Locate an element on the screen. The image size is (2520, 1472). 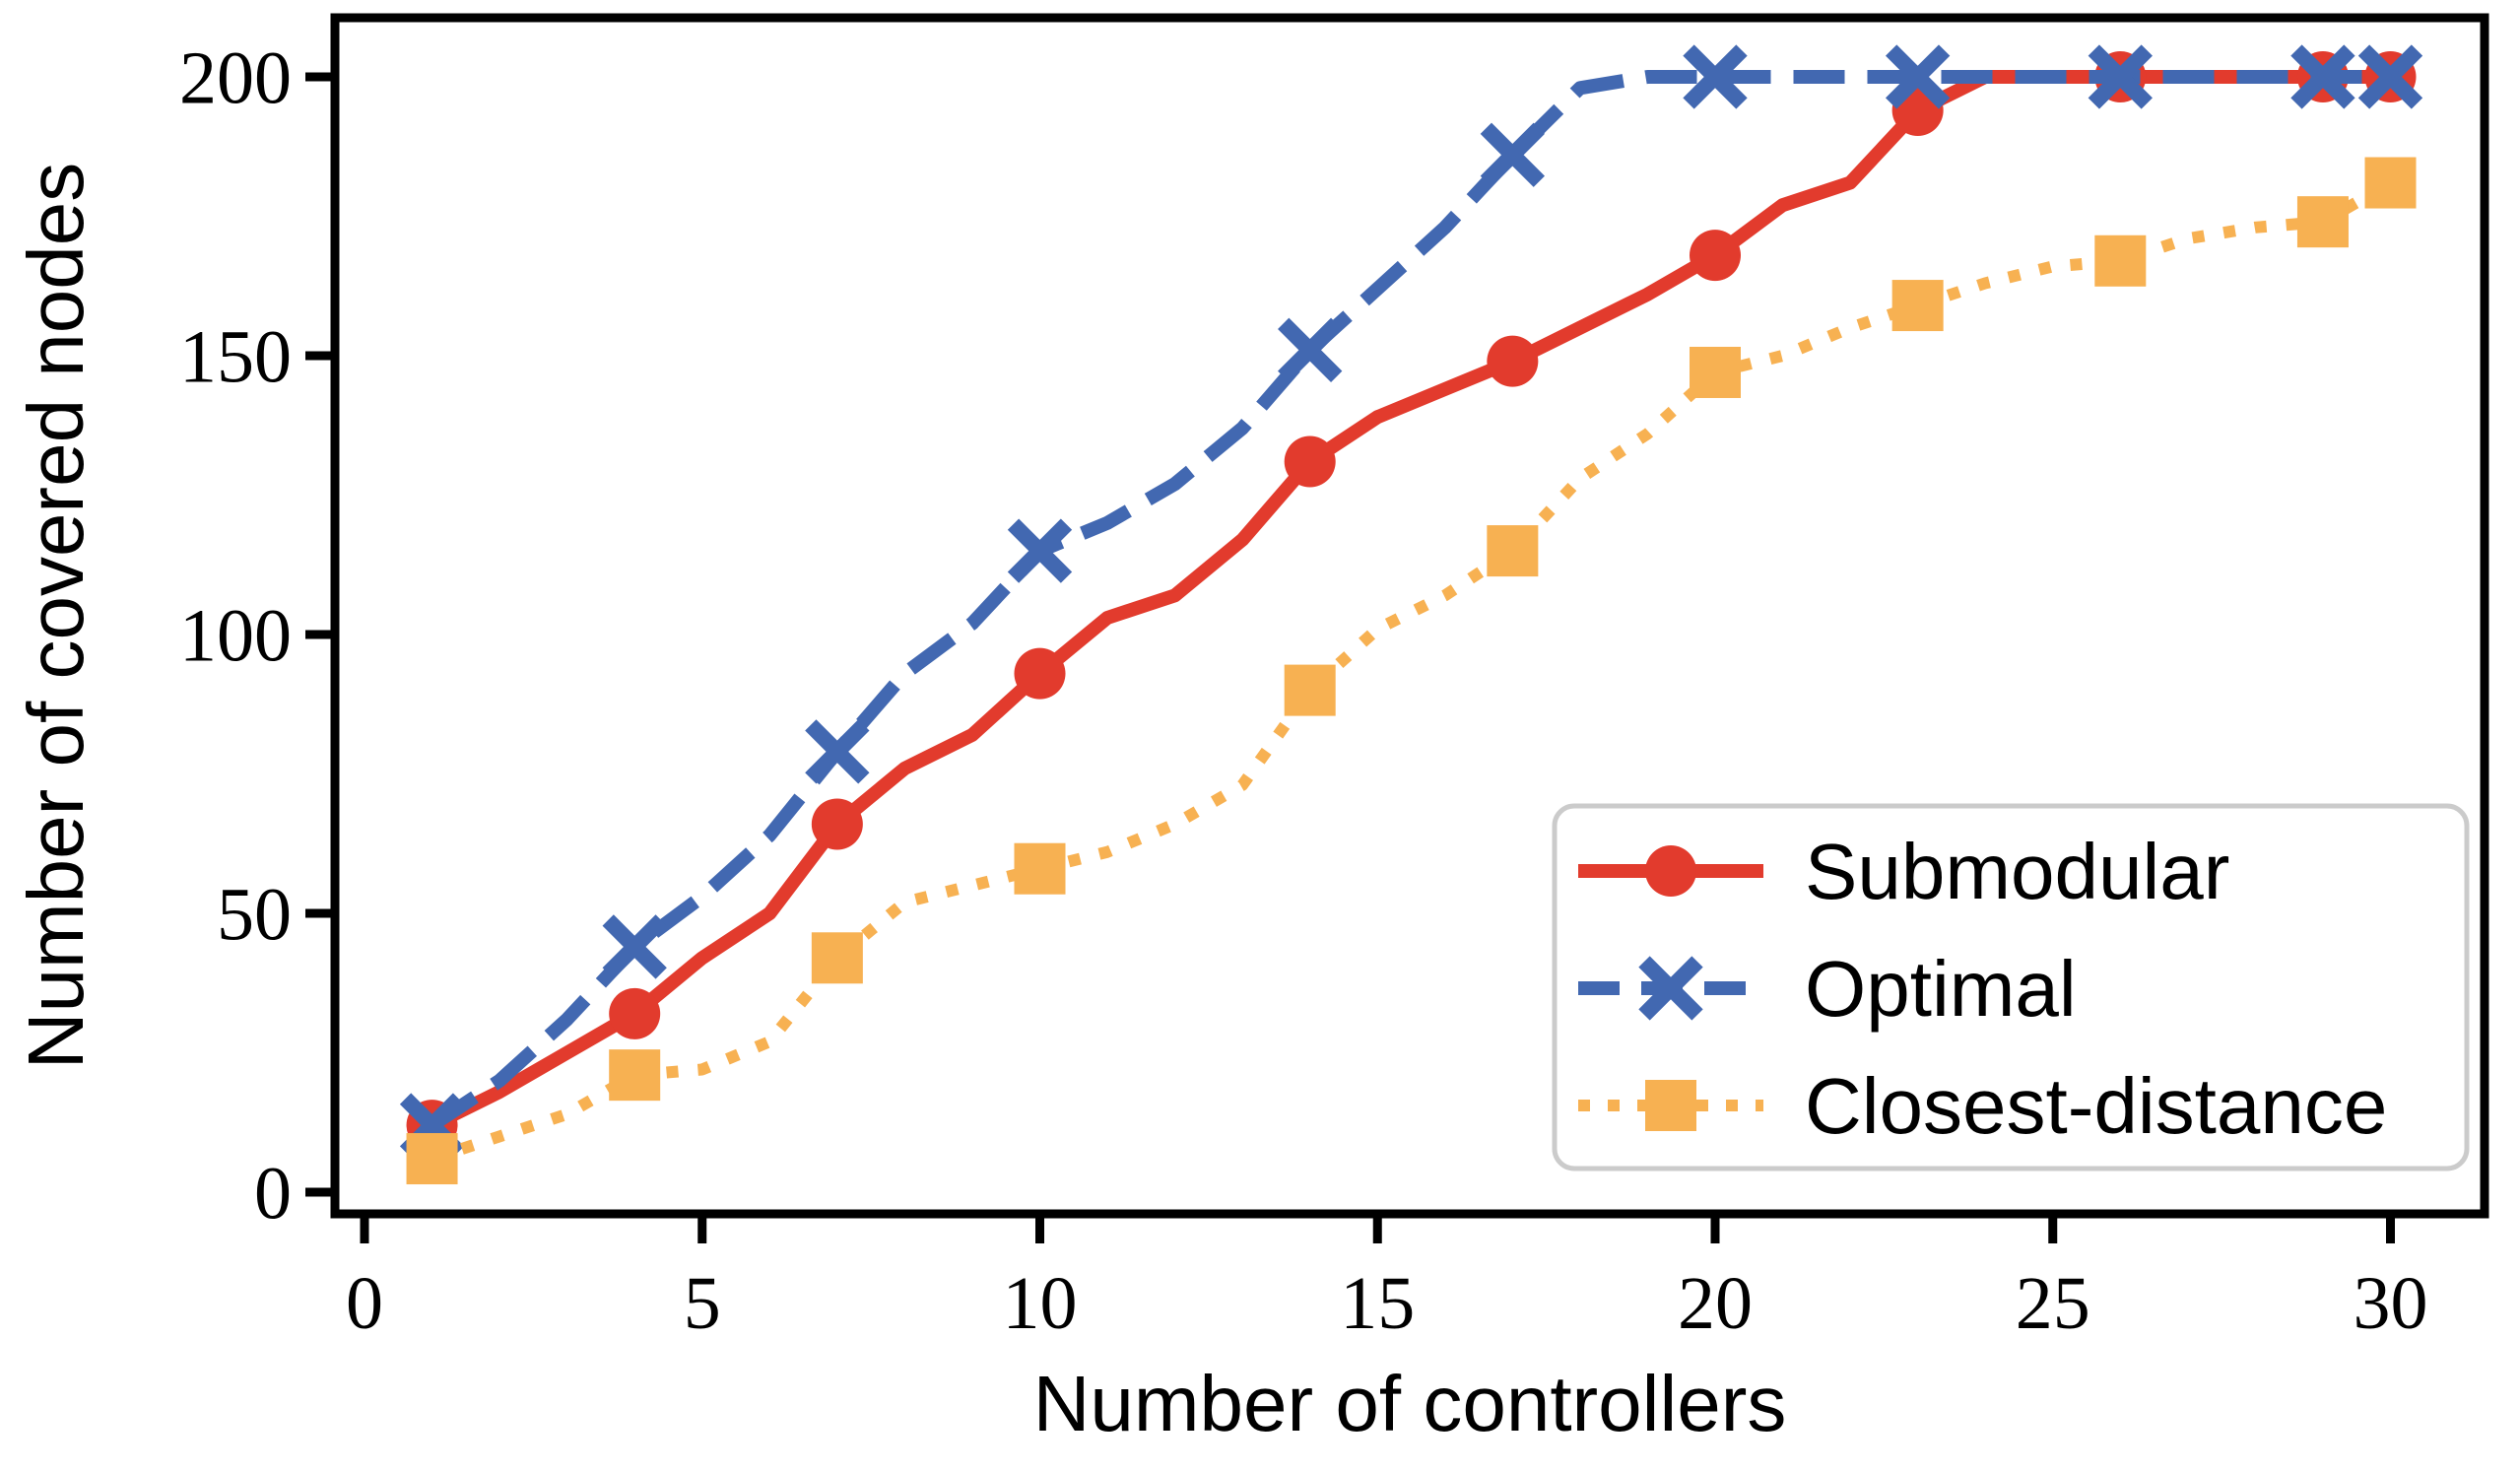
legend-samples is located at coordinates (1670, 988).